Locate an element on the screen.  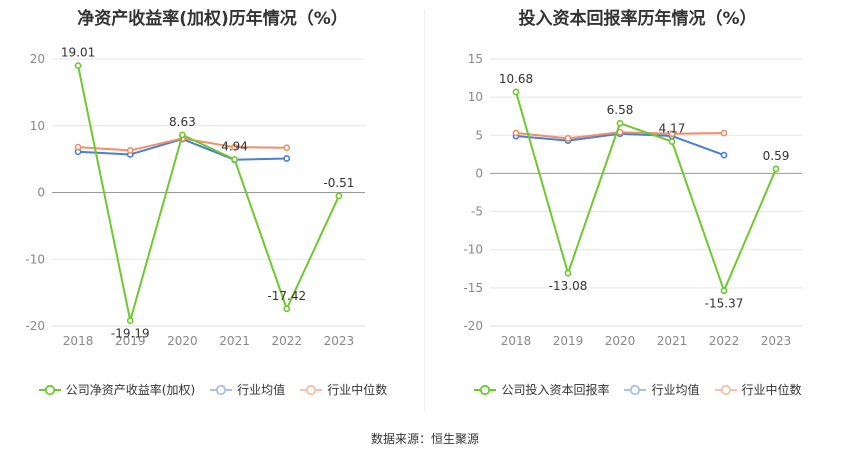
legend-label: 公司投入资本回报率 is located at coordinates (555, 390).